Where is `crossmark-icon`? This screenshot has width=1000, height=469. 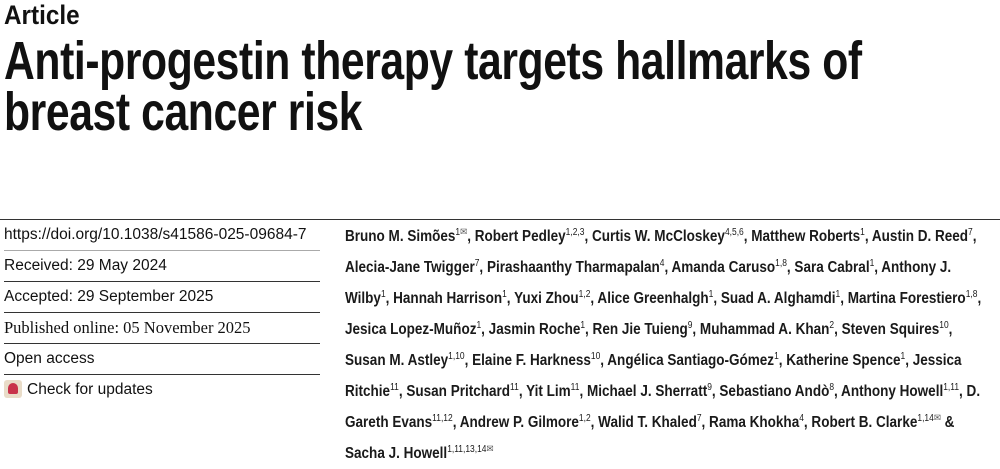 crossmark-icon is located at coordinates (13, 389).